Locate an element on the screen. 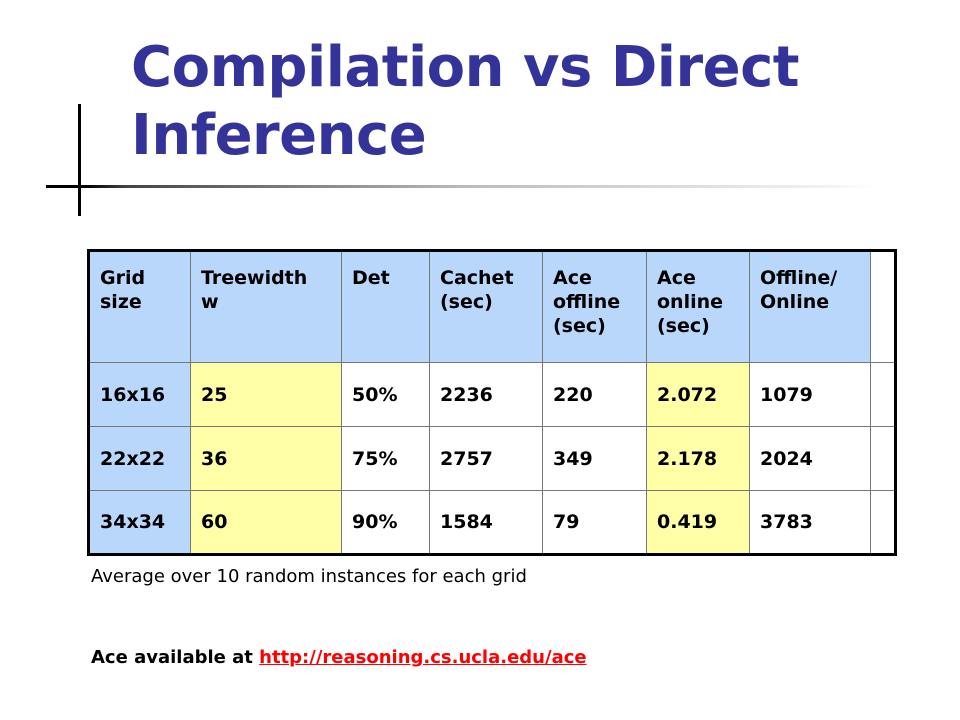 The image size is (960, 720). cell-ace-online: 2.072 is located at coordinates (698, 394).